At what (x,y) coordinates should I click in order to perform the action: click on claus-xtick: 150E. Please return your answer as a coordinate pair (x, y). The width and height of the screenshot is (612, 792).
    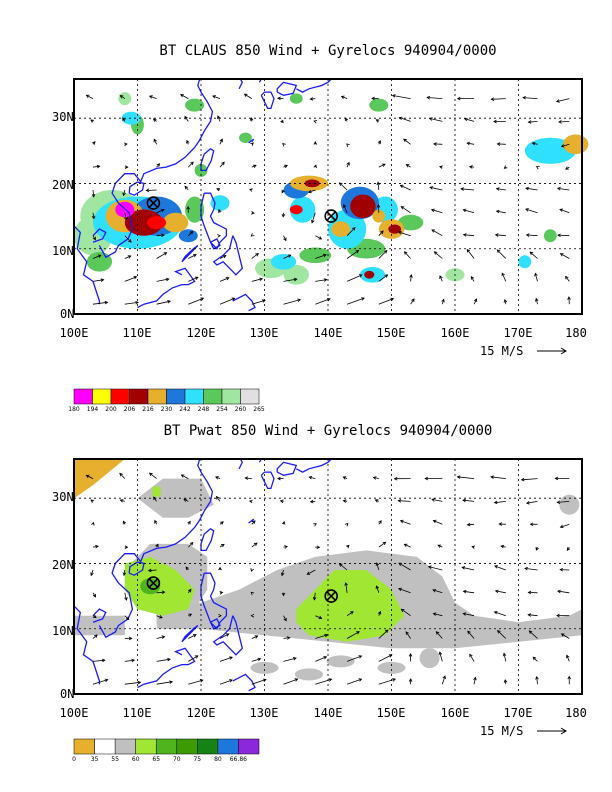
    Looking at the image, I should click on (391, 333).